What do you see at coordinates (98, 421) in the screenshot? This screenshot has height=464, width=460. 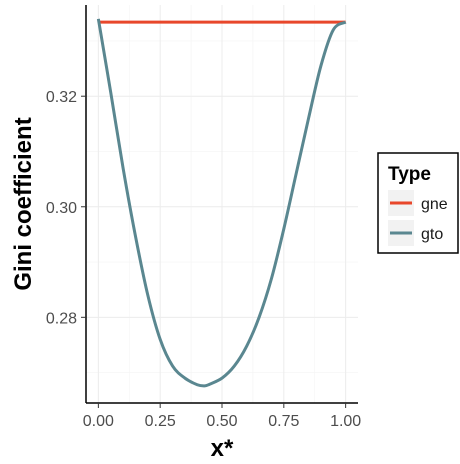 I see `x-tick-label: 0.00` at bounding box center [98, 421].